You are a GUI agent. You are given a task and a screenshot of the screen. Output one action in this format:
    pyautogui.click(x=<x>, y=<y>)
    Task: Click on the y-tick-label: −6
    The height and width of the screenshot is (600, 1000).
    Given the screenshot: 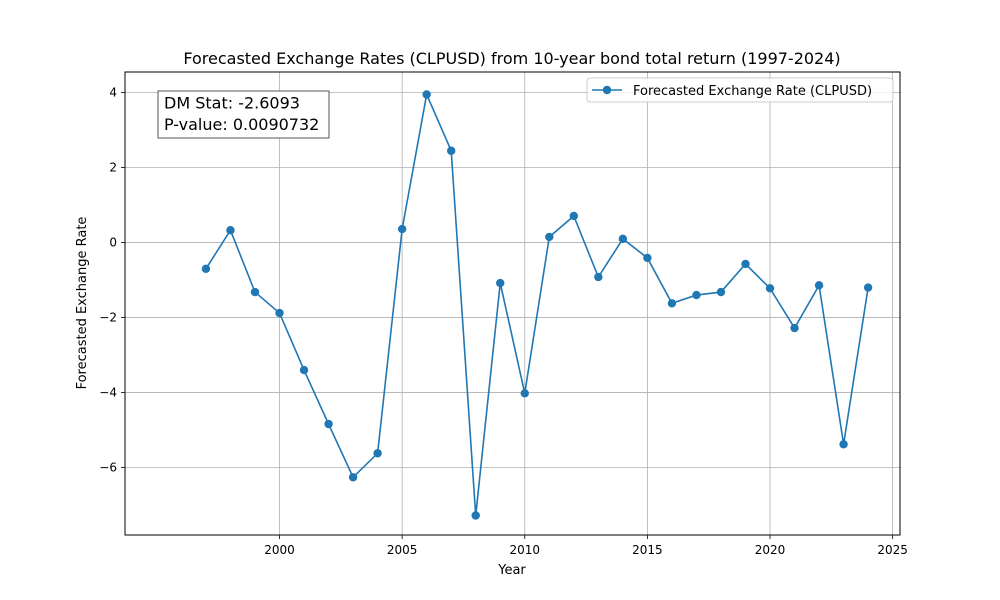 What is the action you would take?
    pyautogui.click(x=108, y=468)
    